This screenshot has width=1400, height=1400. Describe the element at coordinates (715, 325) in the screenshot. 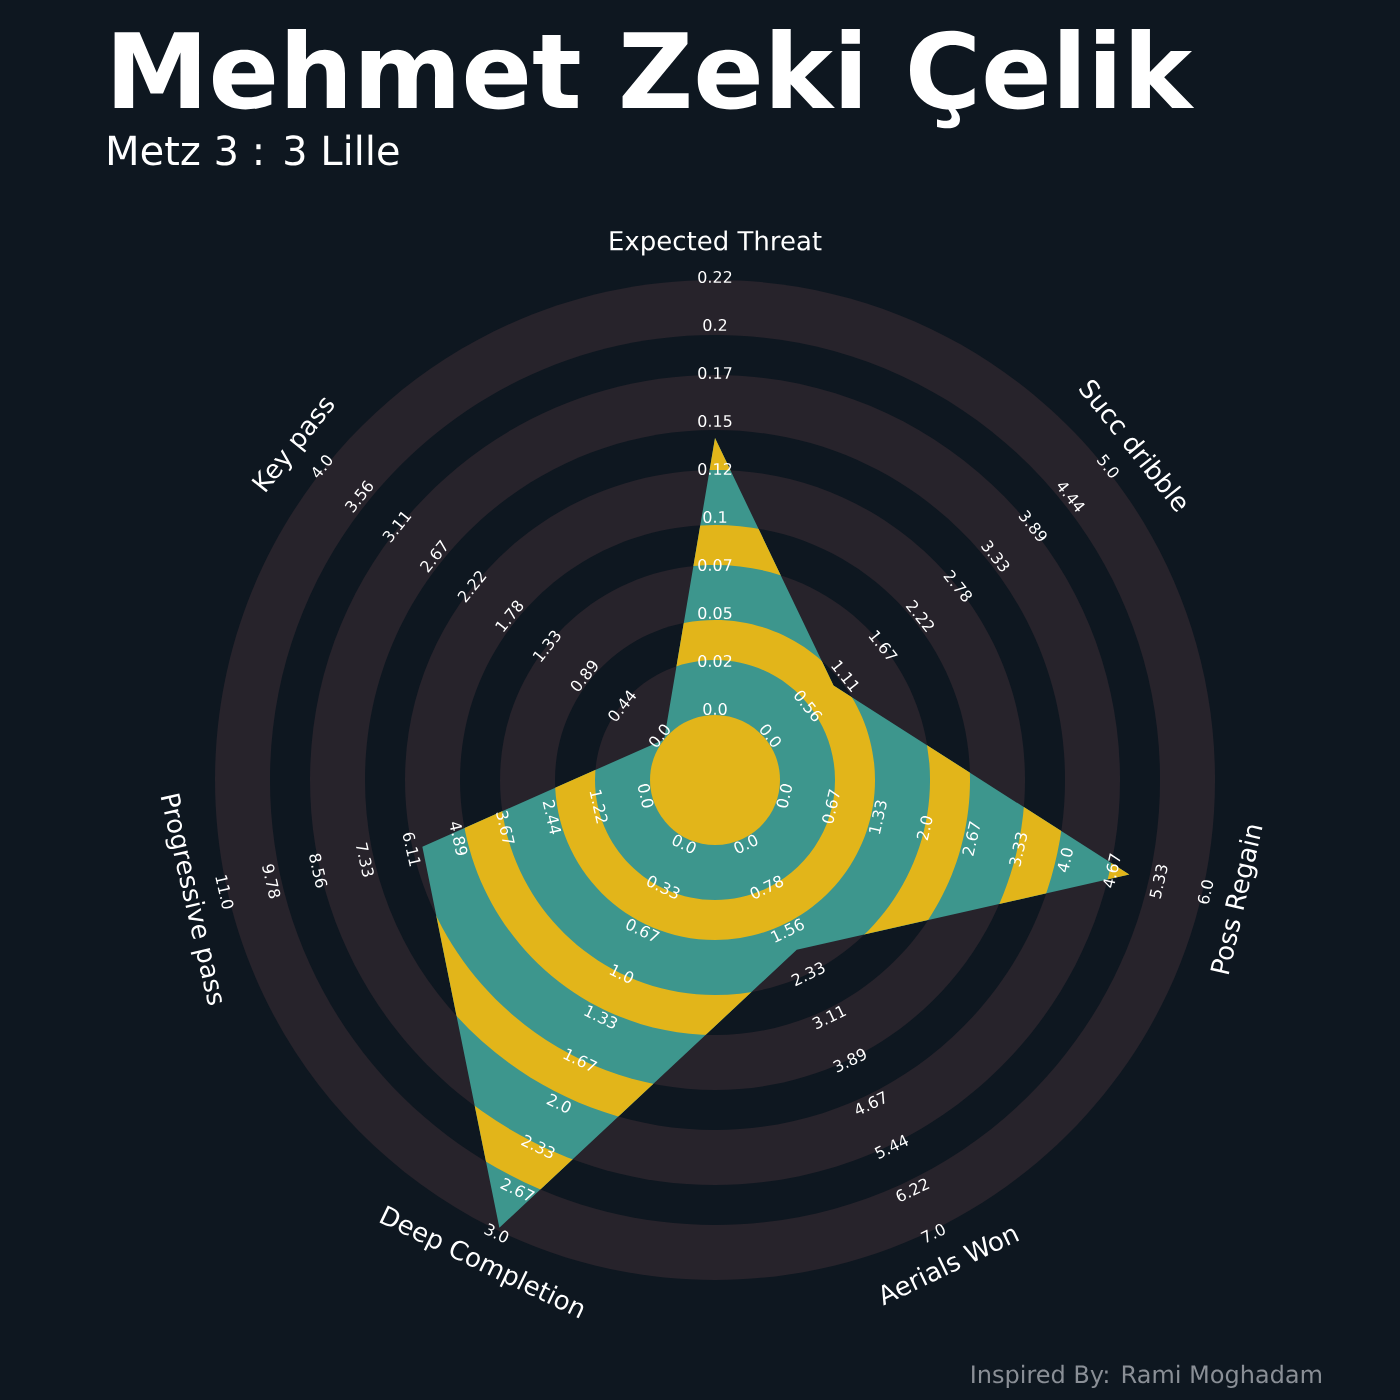

I see `text: 0.2` at that location.